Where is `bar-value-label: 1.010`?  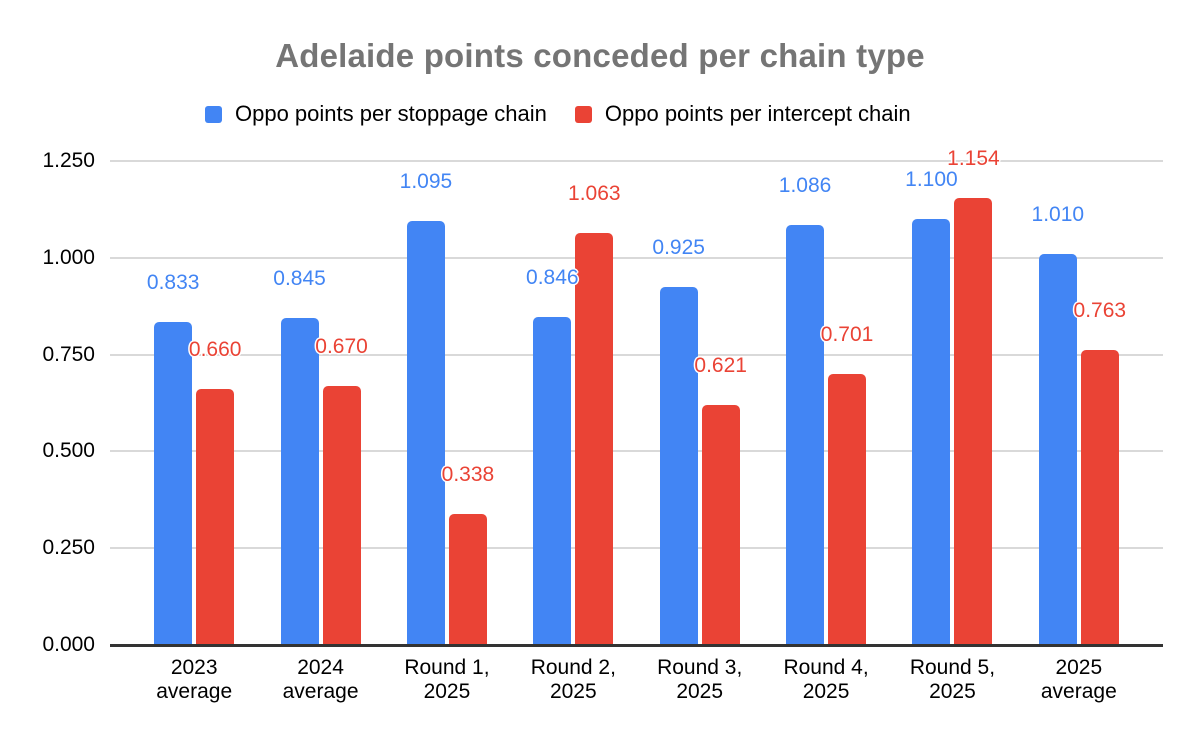
bar-value-label: 1.010 is located at coordinates (1058, 214).